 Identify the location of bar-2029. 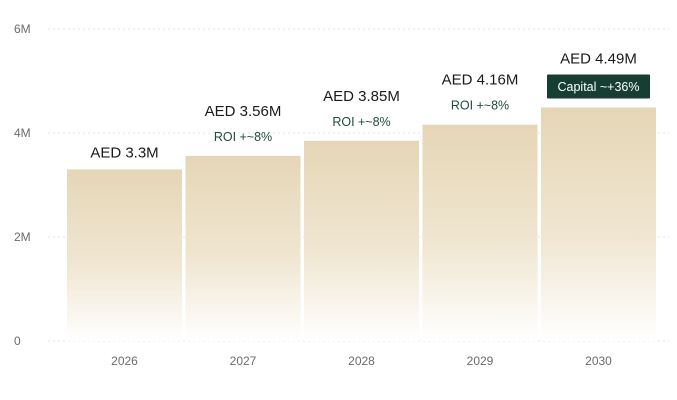
(480, 233).